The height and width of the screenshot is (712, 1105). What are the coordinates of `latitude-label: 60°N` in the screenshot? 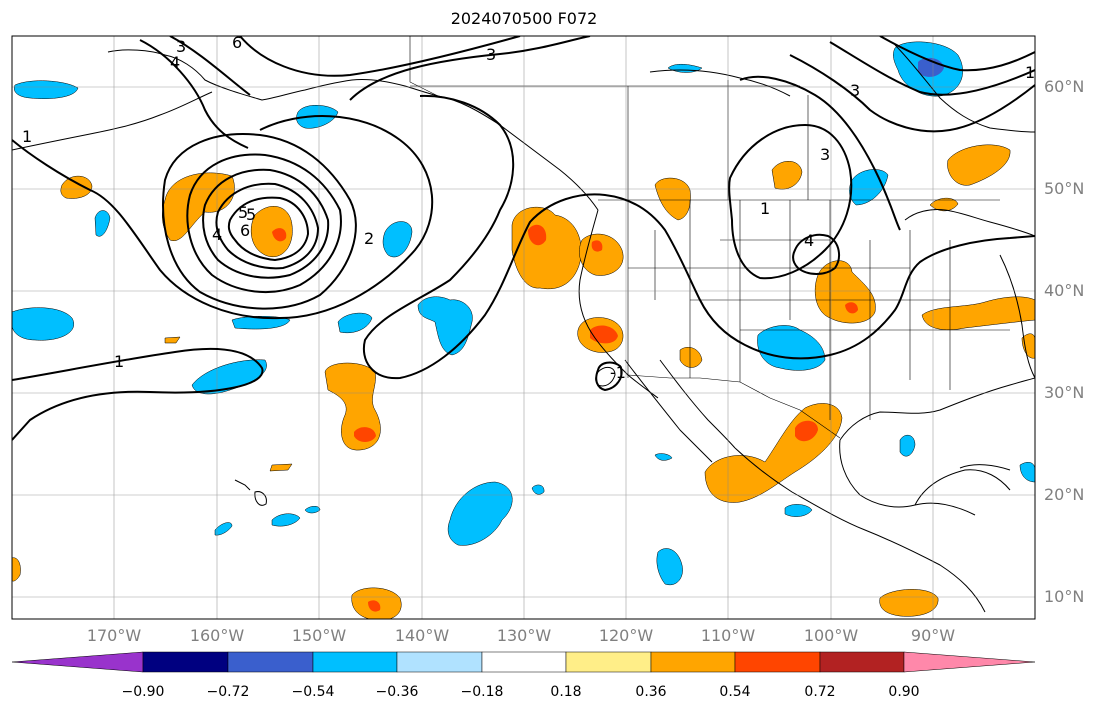 It's located at (1064, 86).